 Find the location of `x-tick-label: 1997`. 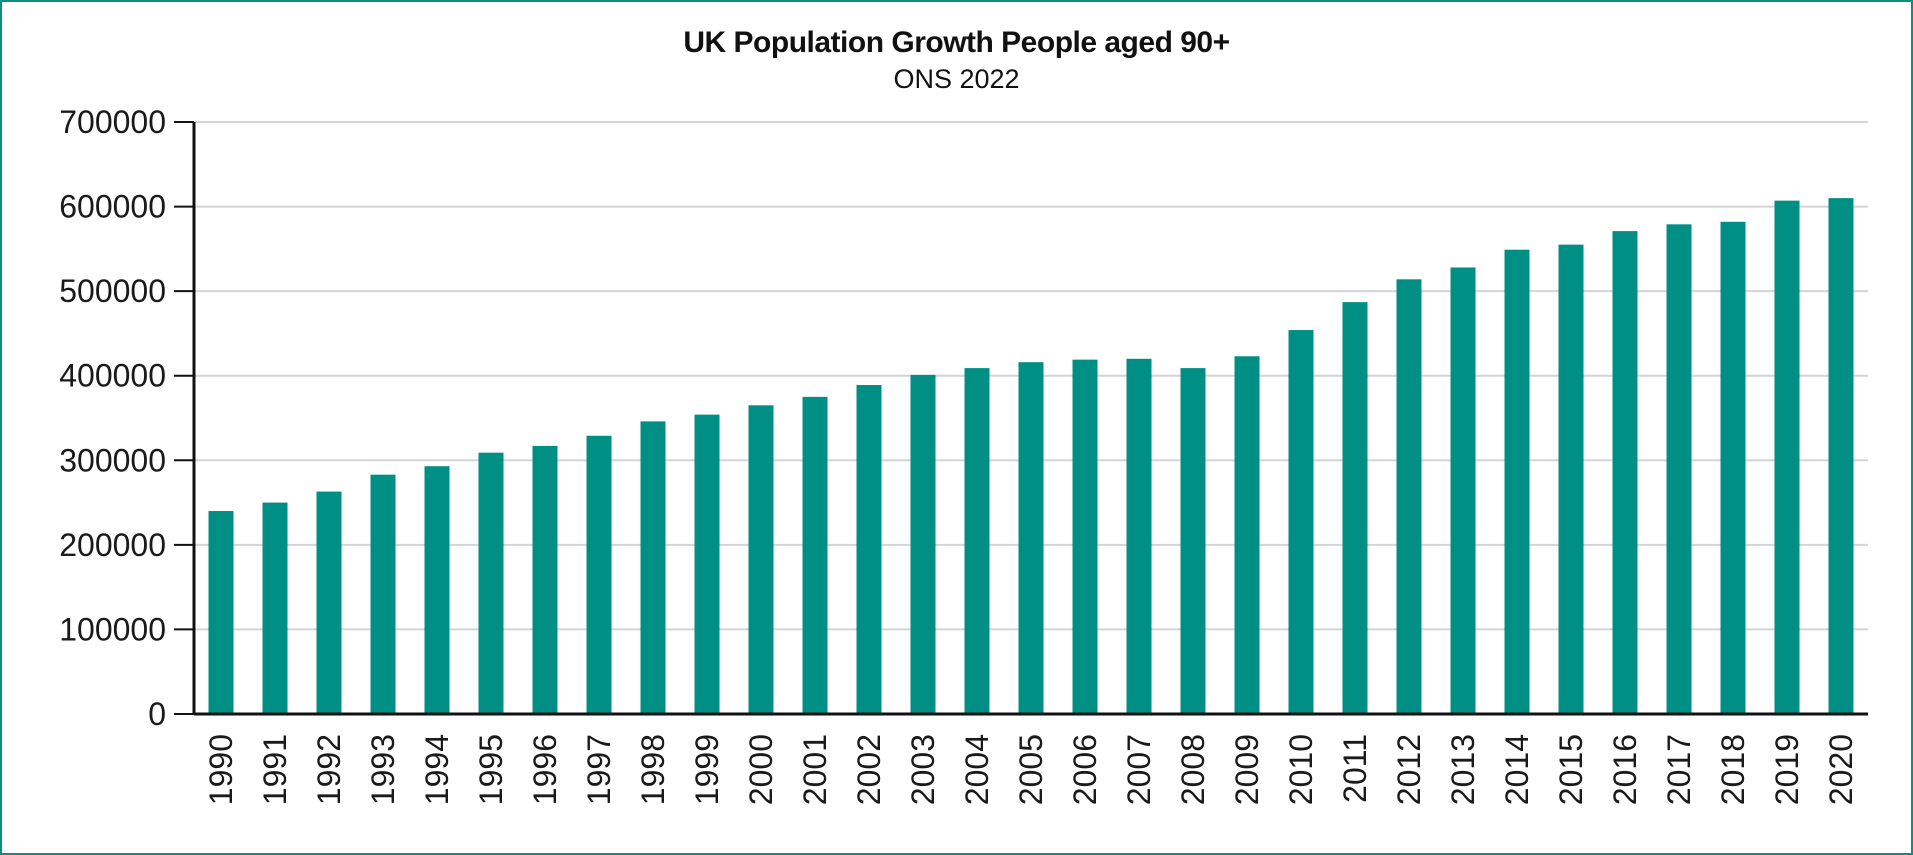

x-tick-label: 1997 is located at coordinates (599, 769).